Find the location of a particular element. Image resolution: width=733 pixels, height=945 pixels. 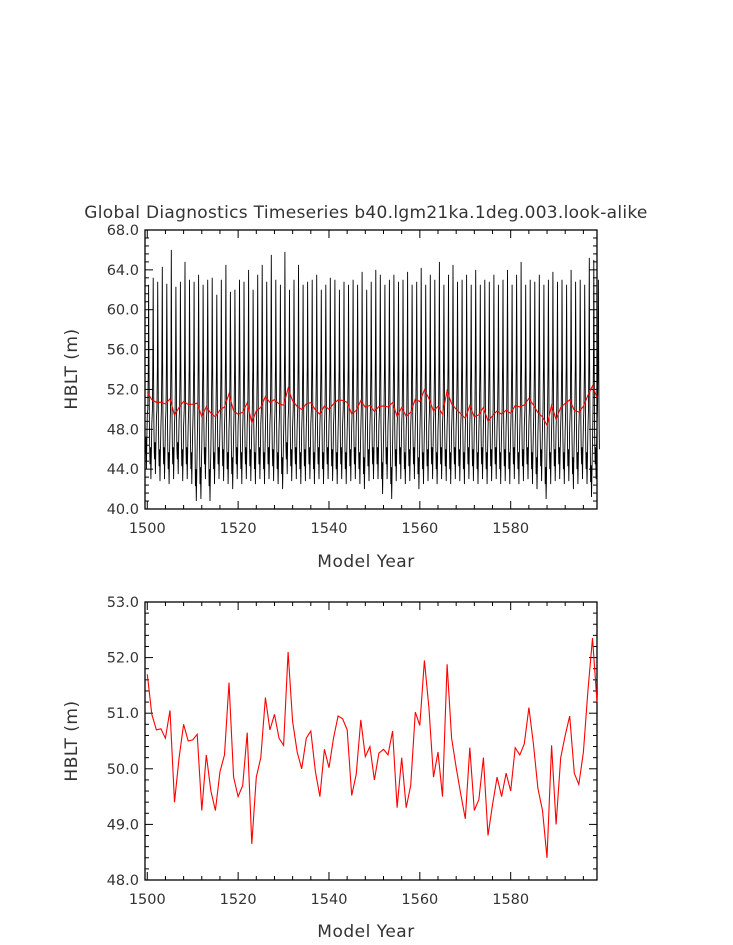

y-tick-label: 60.0 is located at coordinates (123, 311).